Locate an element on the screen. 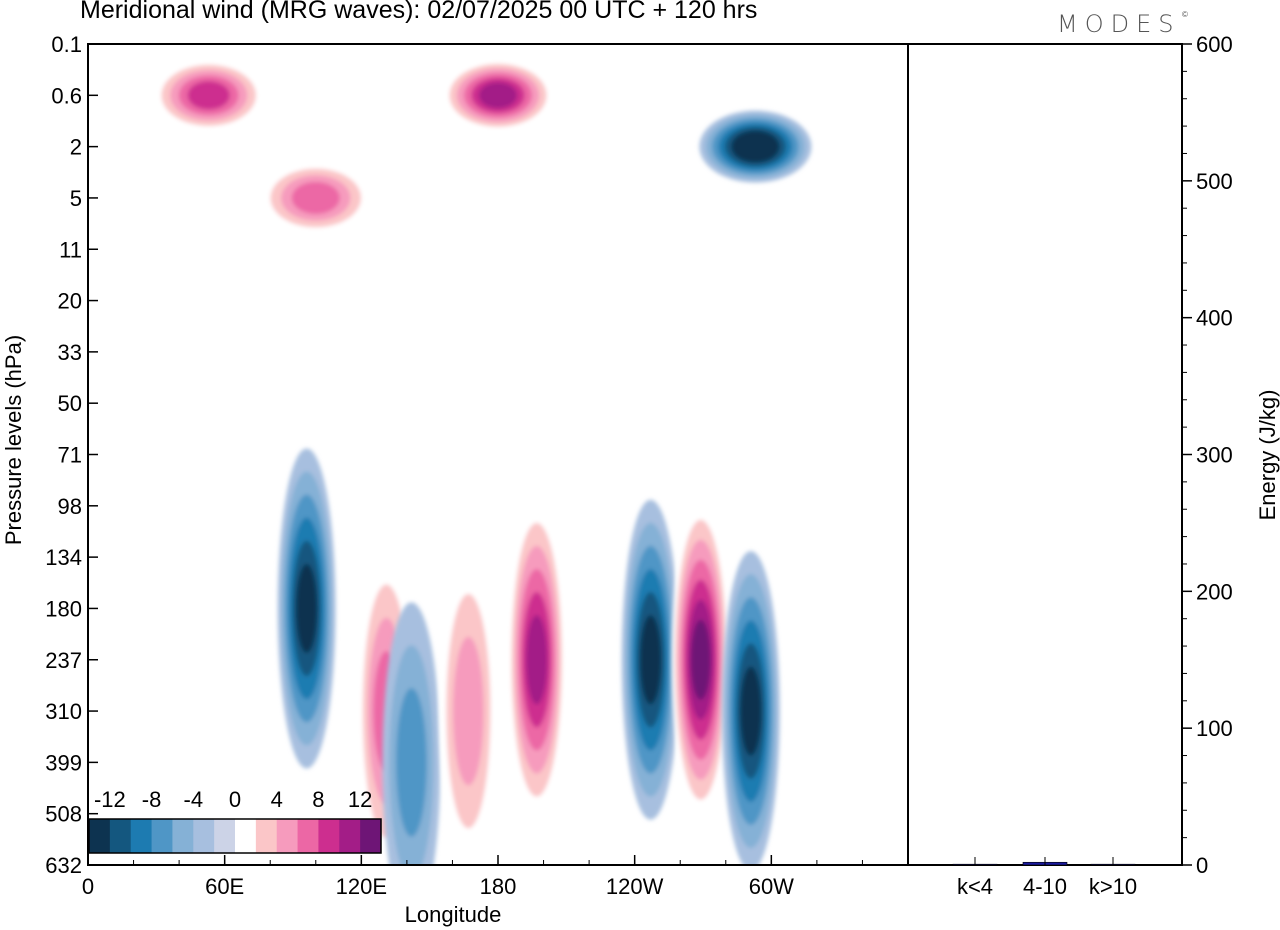  colorbar-label: 0 is located at coordinates (235, 799).